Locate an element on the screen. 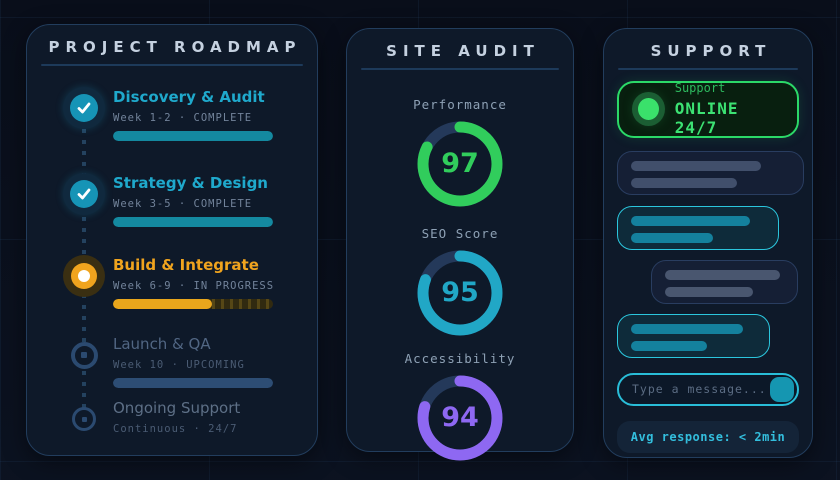  milestone-meta: Week 10 · UPCOMING is located at coordinates (179, 365).